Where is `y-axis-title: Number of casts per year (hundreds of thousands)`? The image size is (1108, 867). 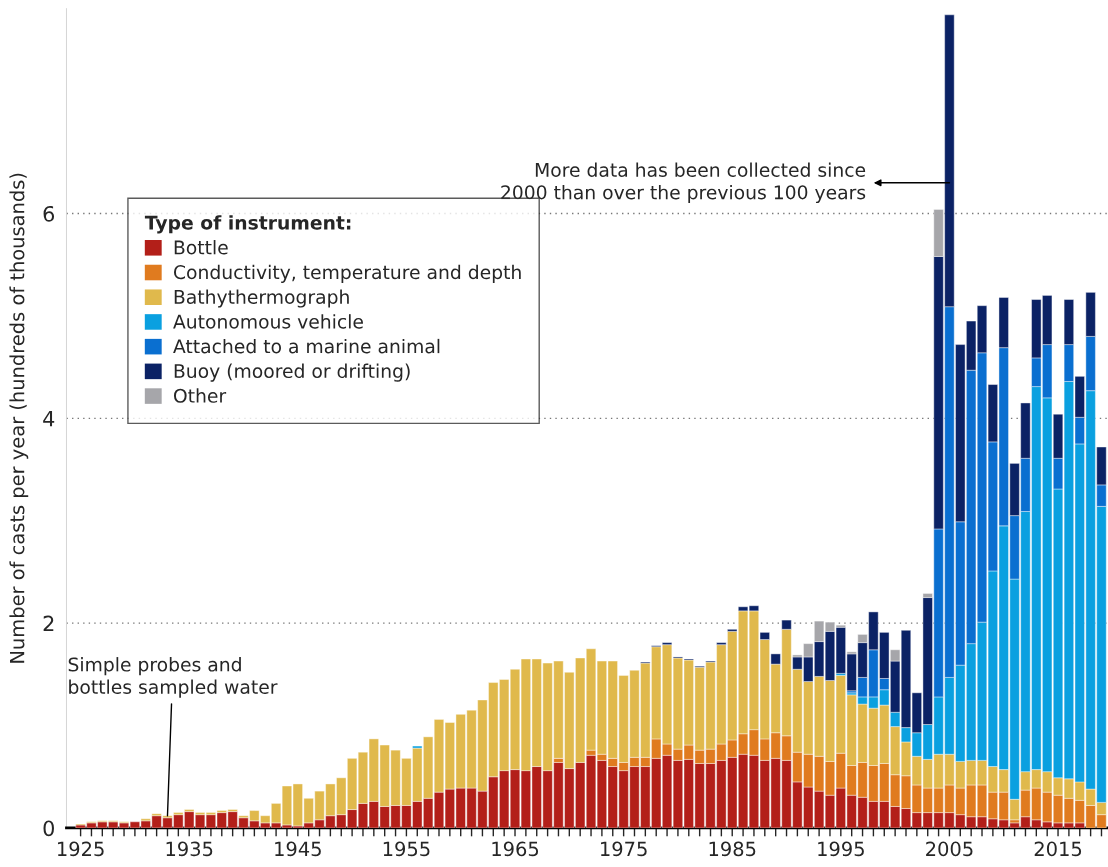 y-axis-title: Number of casts per year (hundreds of thousands) is located at coordinates (19, 418).